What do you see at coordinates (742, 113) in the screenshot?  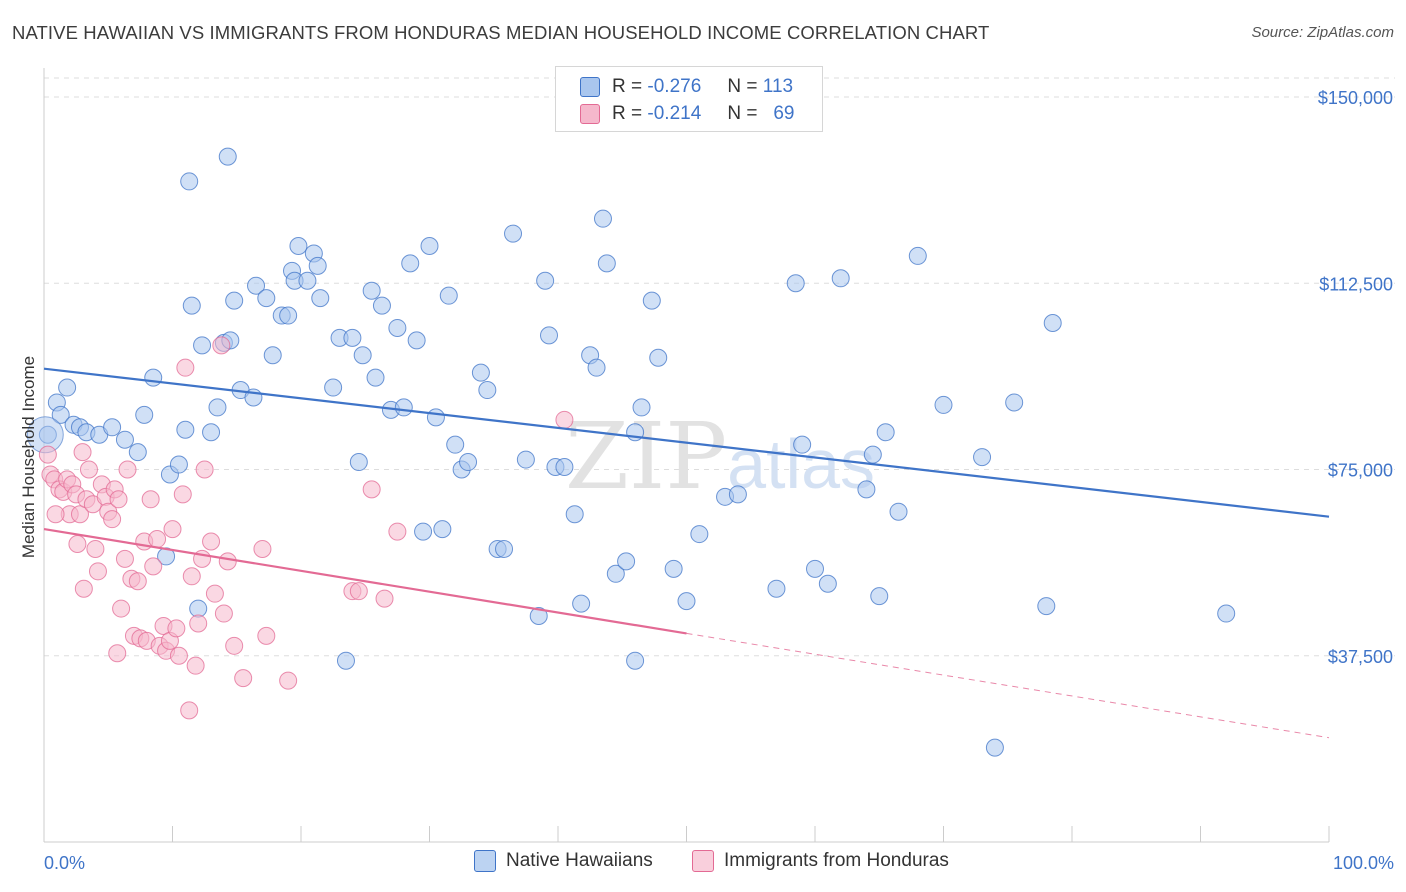 I see `legend-n-label: N =` at bounding box center [742, 113].